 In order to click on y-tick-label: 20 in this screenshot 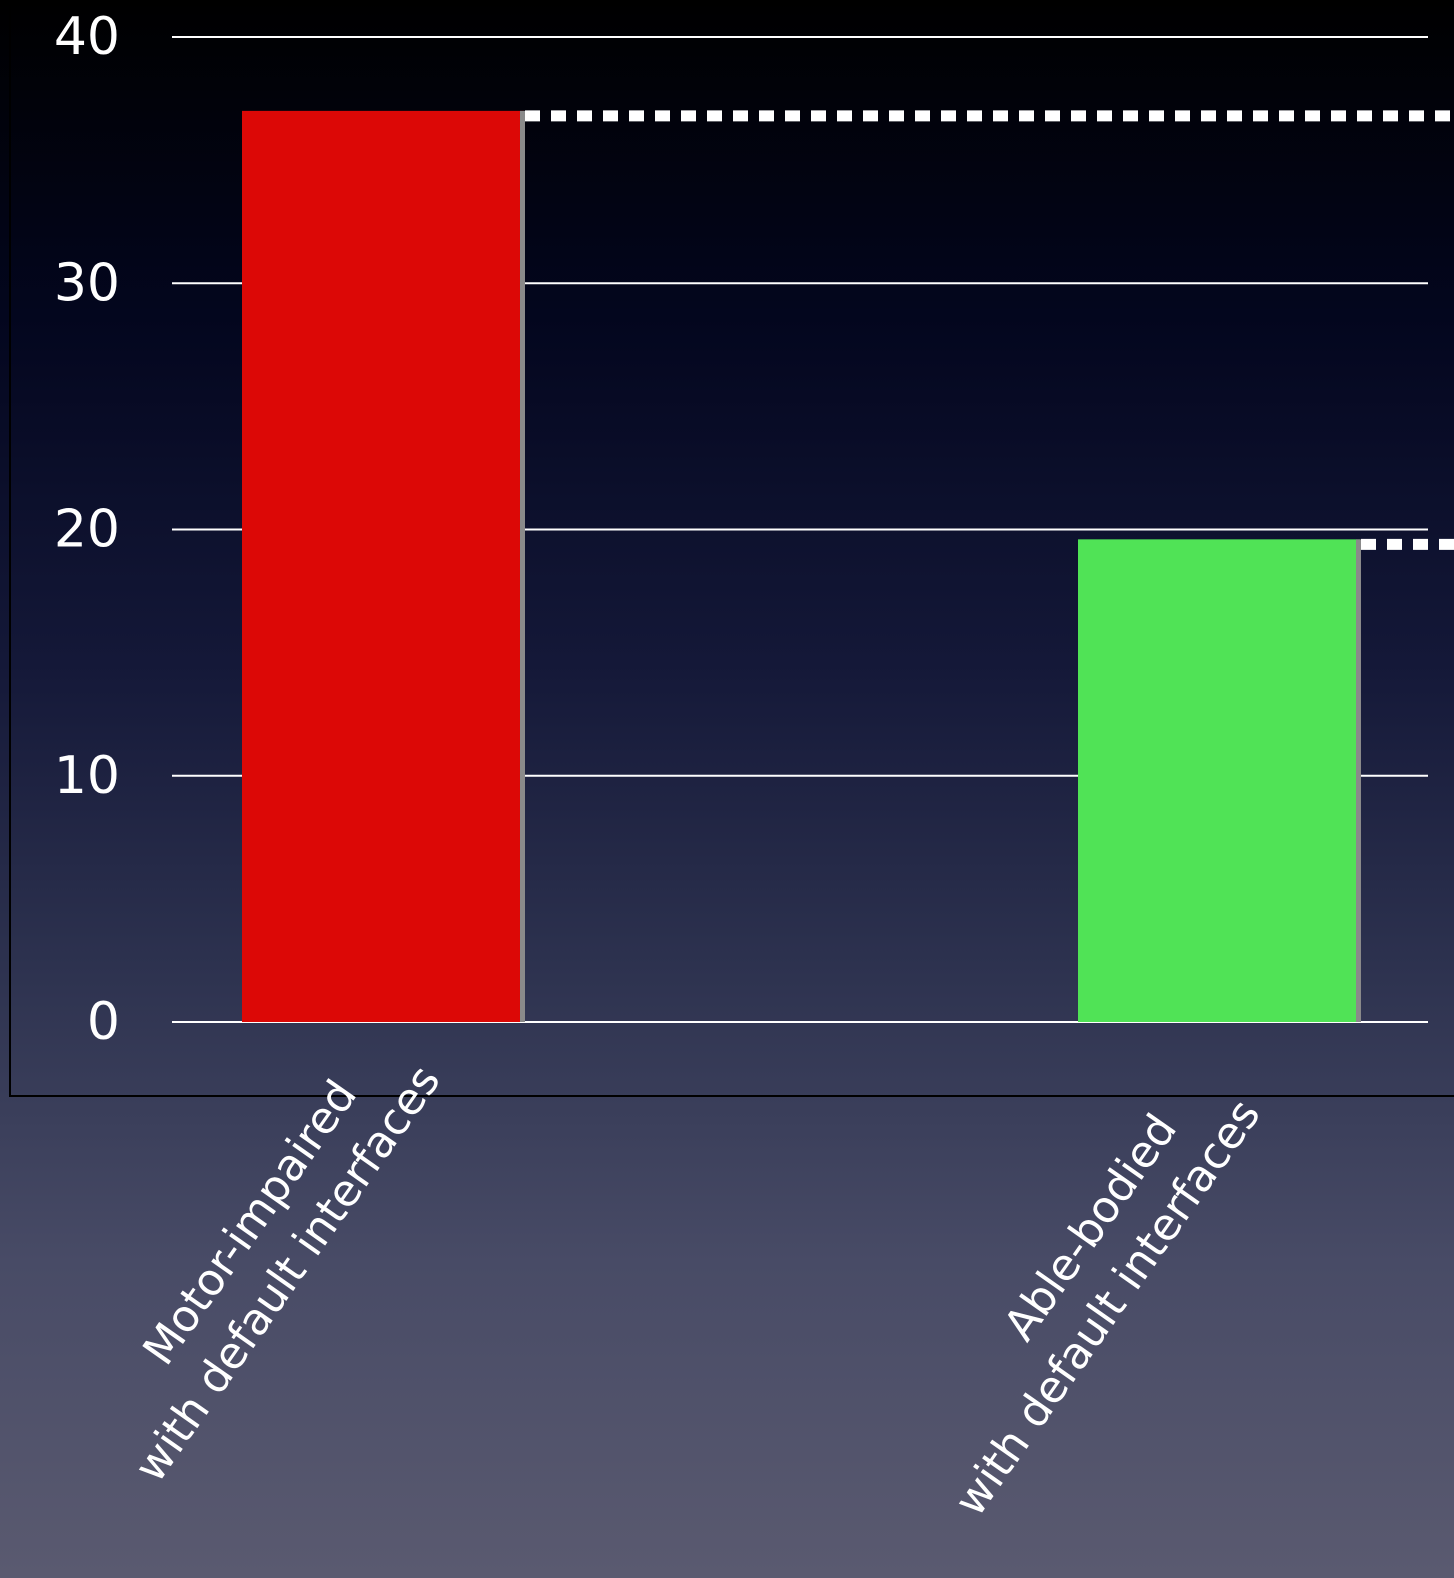, I will do `click(87, 530)`.